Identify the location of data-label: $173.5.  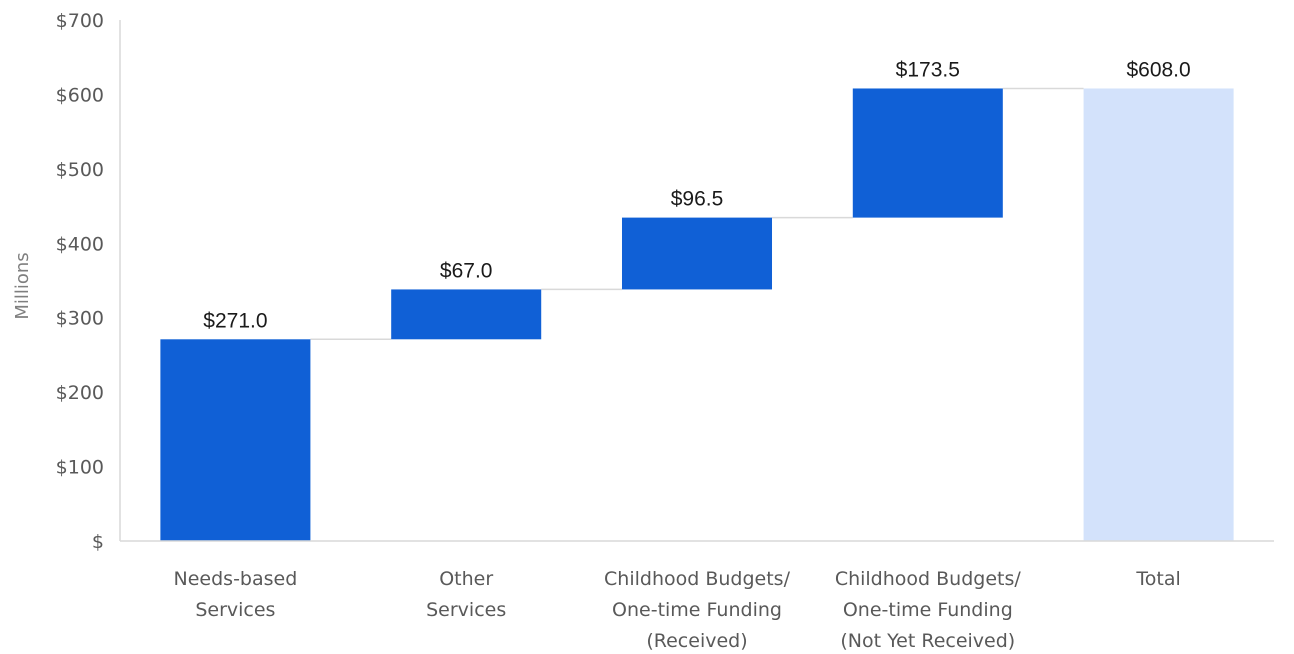
(928, 69).